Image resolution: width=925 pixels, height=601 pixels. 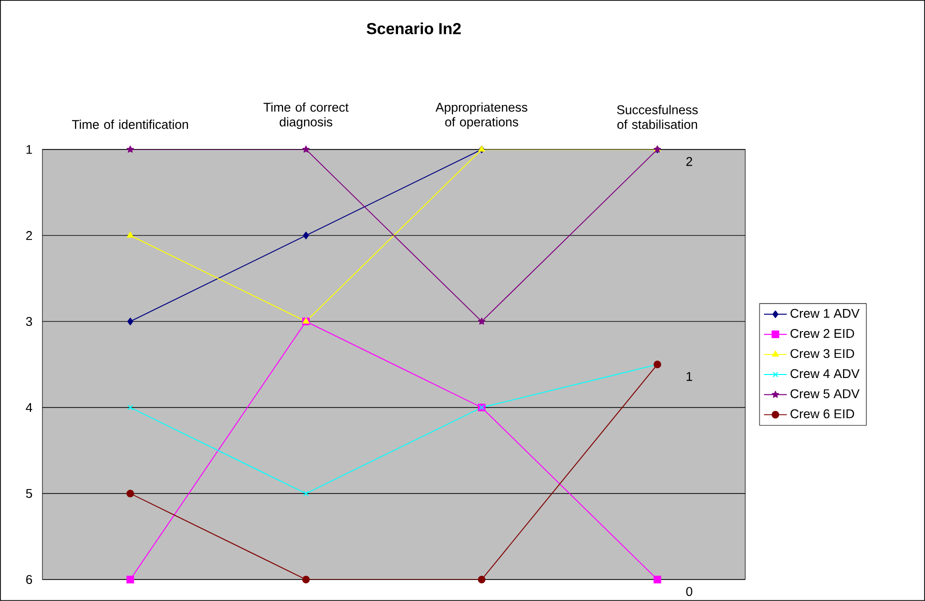 What do you see at coordinates (822, 333) in the screenshot?
I see `legend-label: Crew 2 EID` at bounding box center [822, 333].